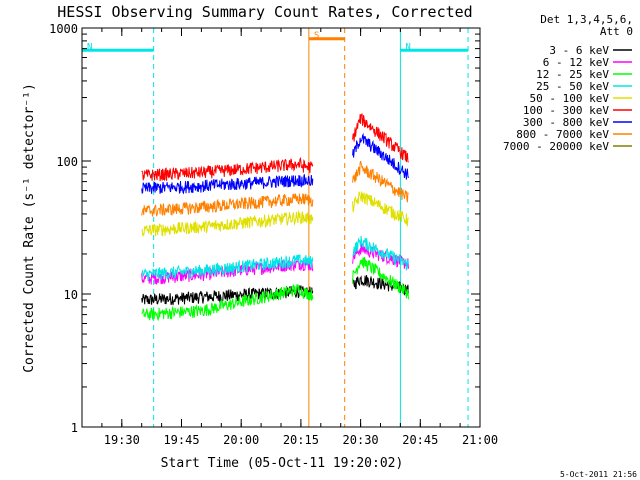 The image size is (640, 480). Describe the element at coordinates (572, 86) in the screenshot. I see `legend-entry-3: 25 - 50 keV` at that location.